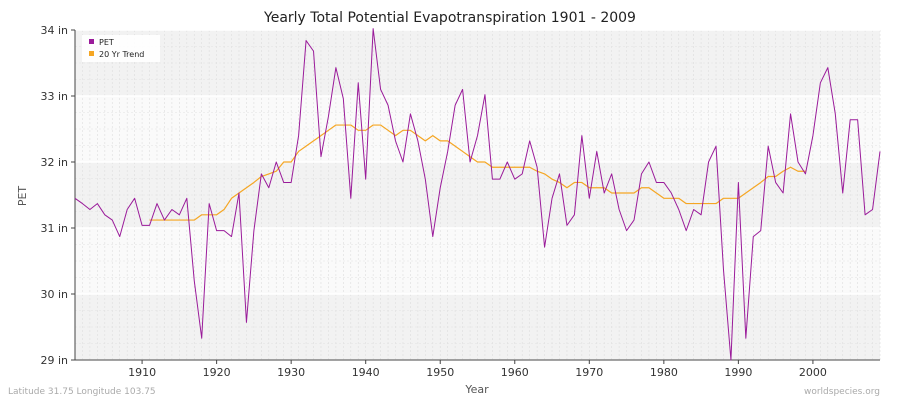 The image size is (900, 400). I want to click on x-tick-label: 1950, so click(440, 372).